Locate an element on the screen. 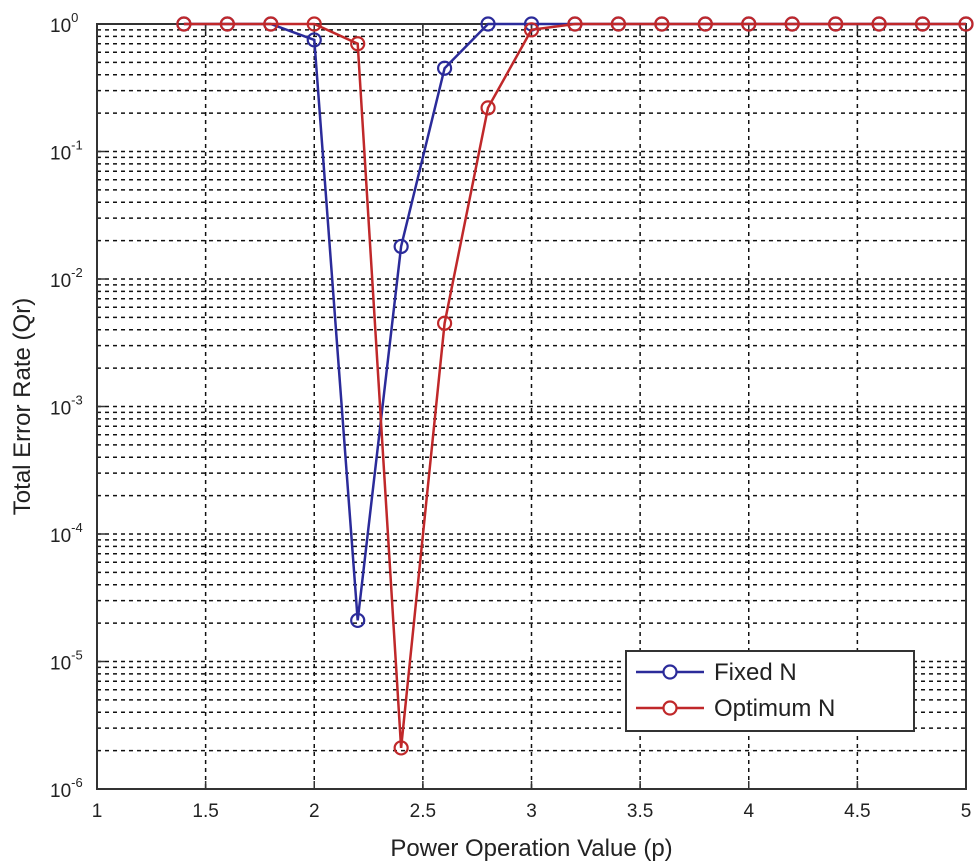 The width and height of the screenshot is (980, 866). x-tick-label: 5 is located at coordinates (966, 811).